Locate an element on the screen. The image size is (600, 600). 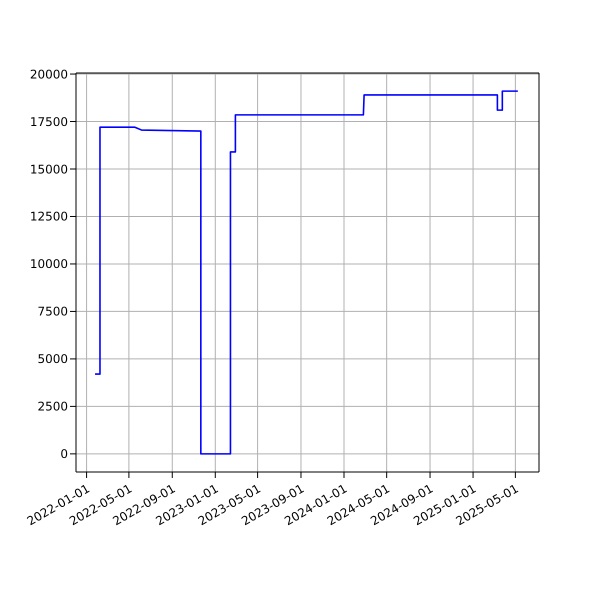
y-tick-label: 7500 is located at coordinates (52, 311).